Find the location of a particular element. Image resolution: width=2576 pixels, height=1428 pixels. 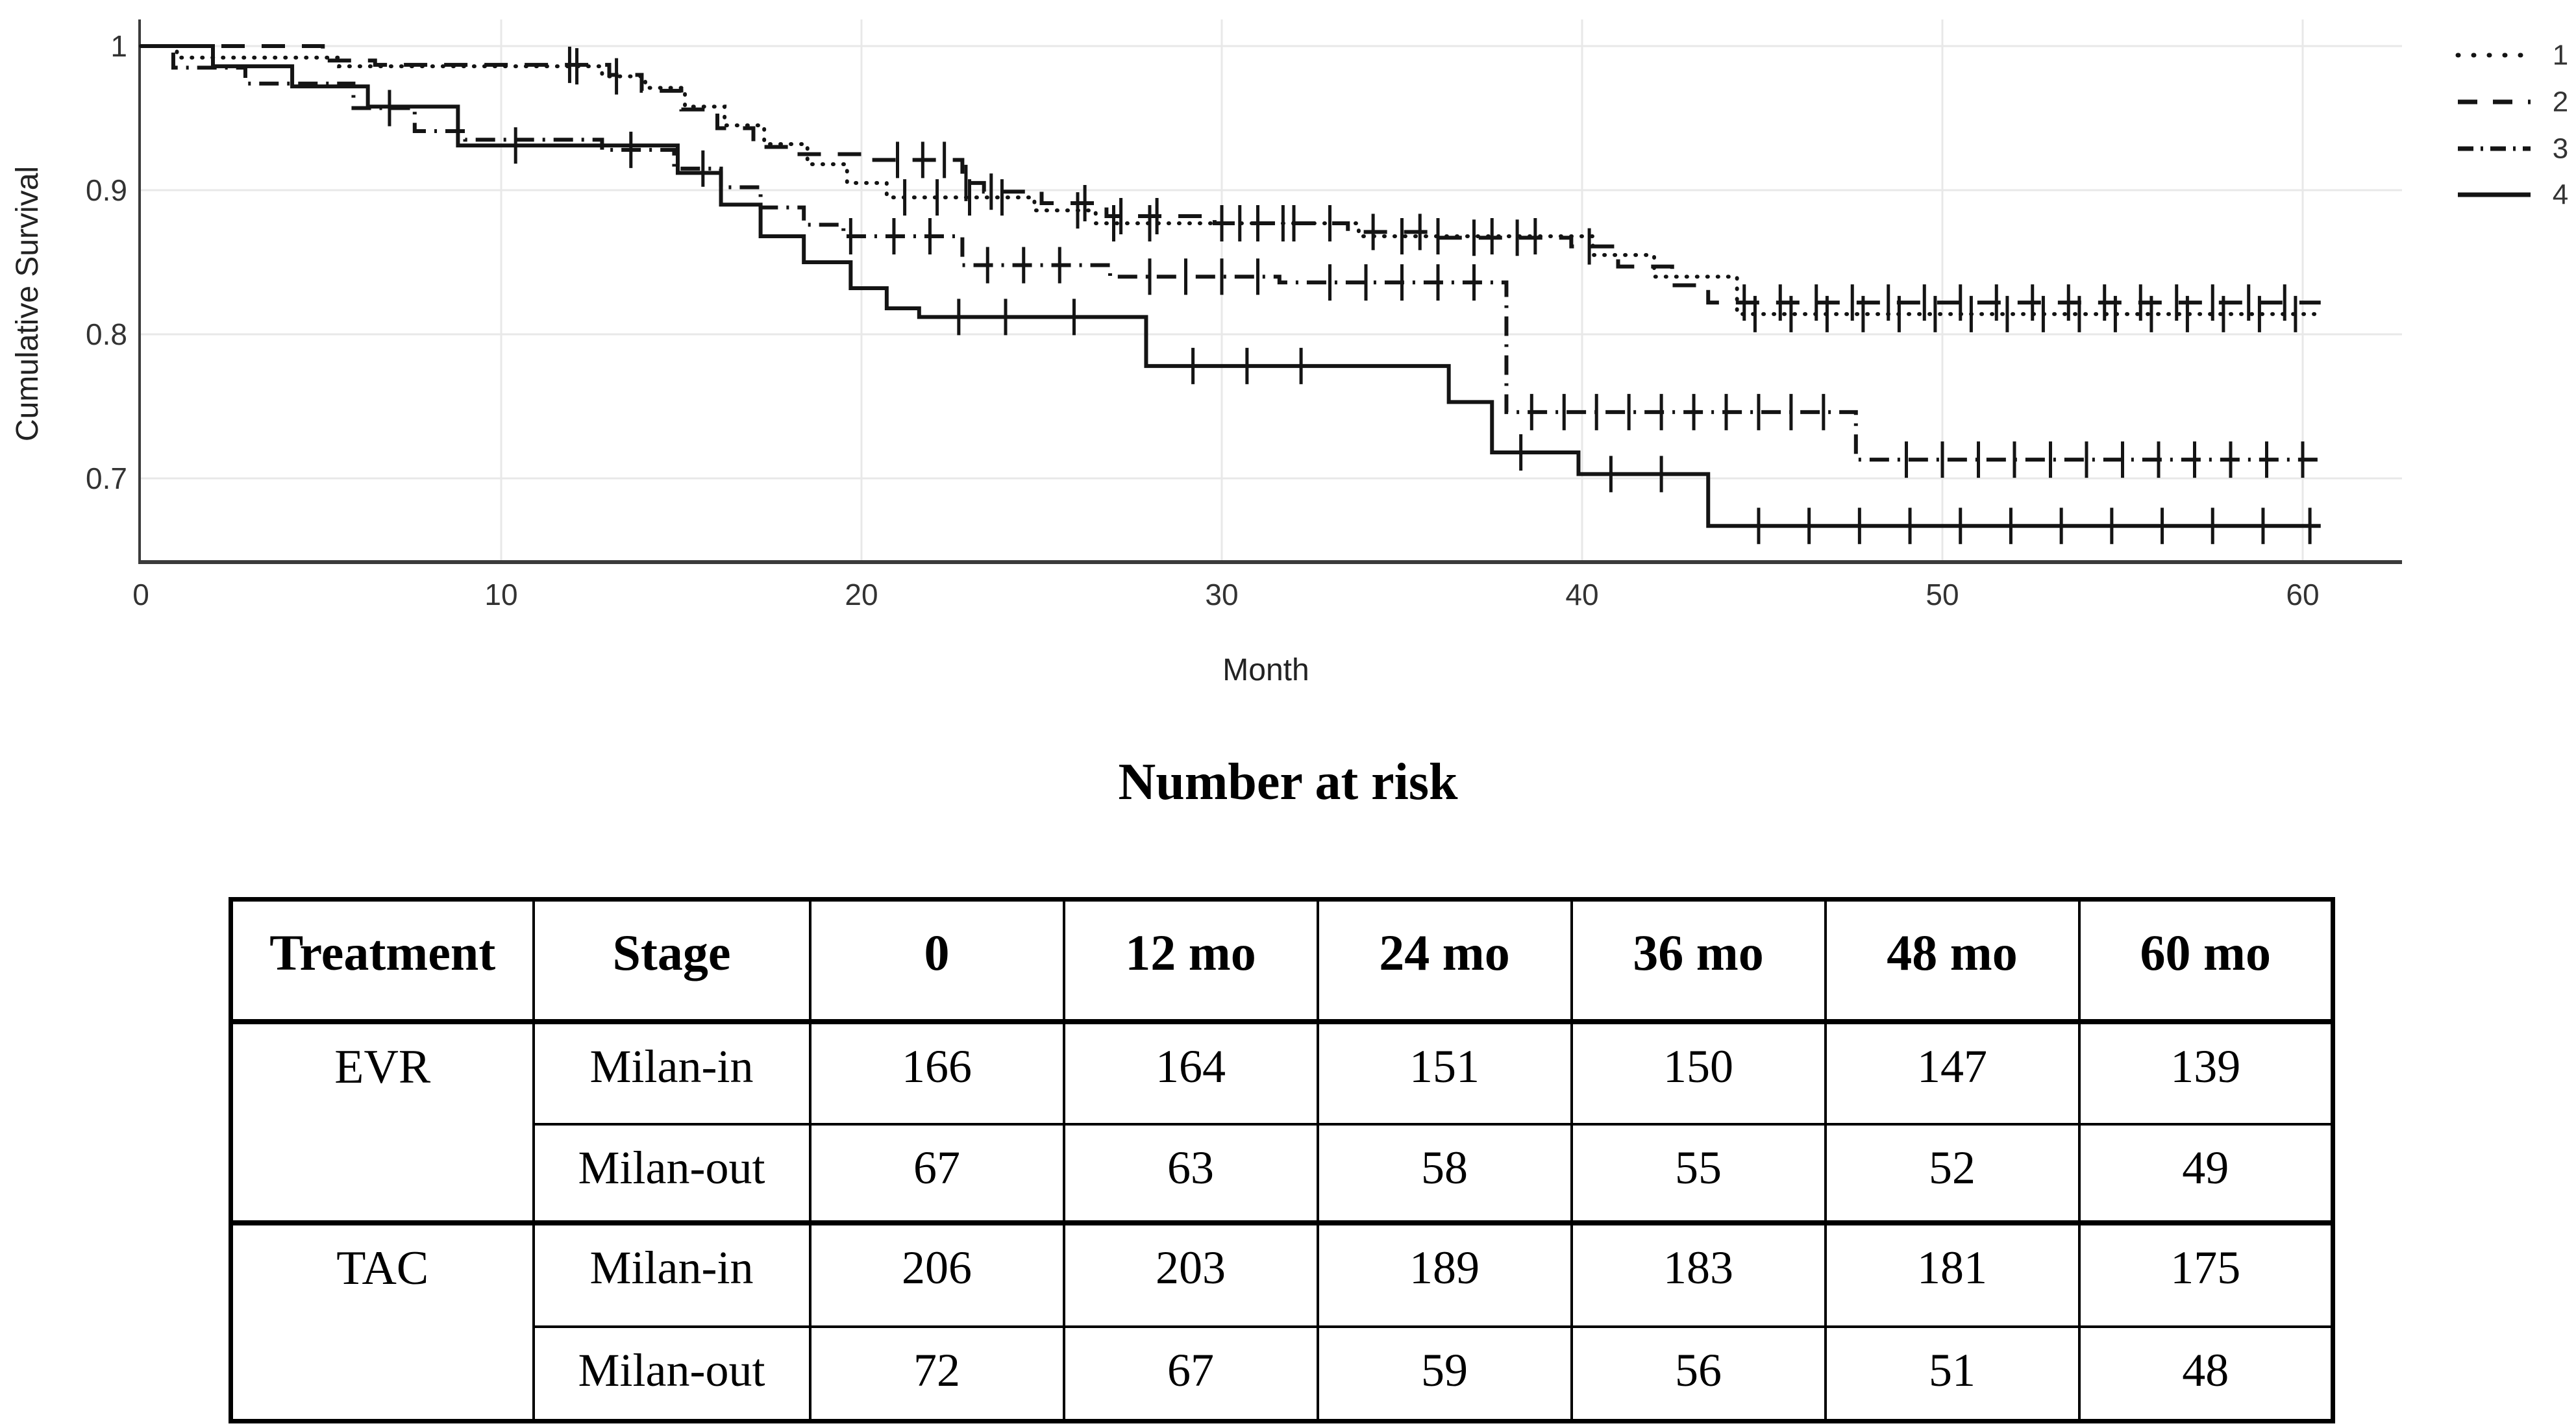

at-risk-value-cell: 52 is located at coordinates (1952, 1173).